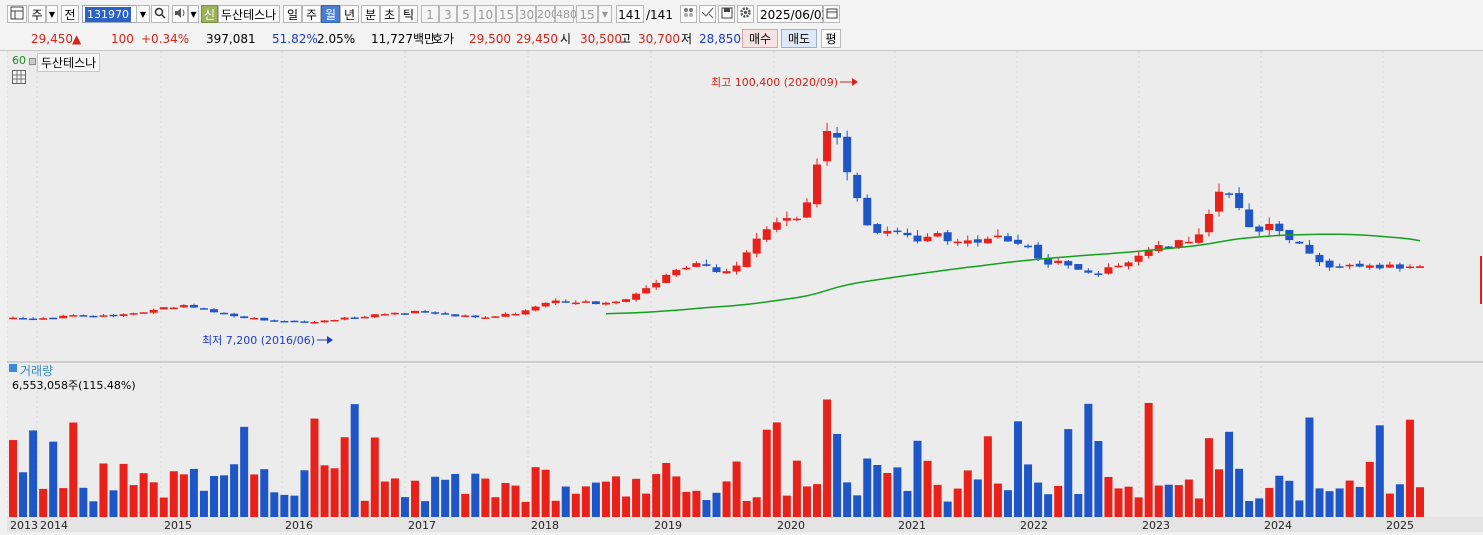 This screenshot has height=535, width=1483. Describe the element at coordinates (448, 14) in the screenshot. I see `minute-3-button: 3` at that location.